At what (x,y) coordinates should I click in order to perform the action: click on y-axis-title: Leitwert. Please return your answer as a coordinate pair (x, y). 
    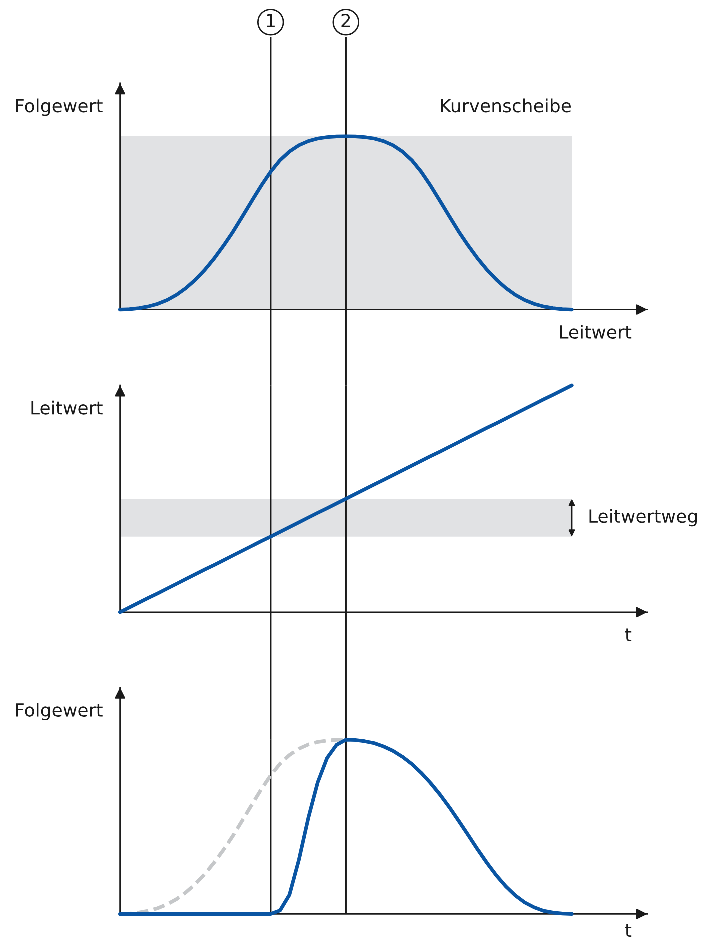
    Looking at the image, I should click on (67, 407).